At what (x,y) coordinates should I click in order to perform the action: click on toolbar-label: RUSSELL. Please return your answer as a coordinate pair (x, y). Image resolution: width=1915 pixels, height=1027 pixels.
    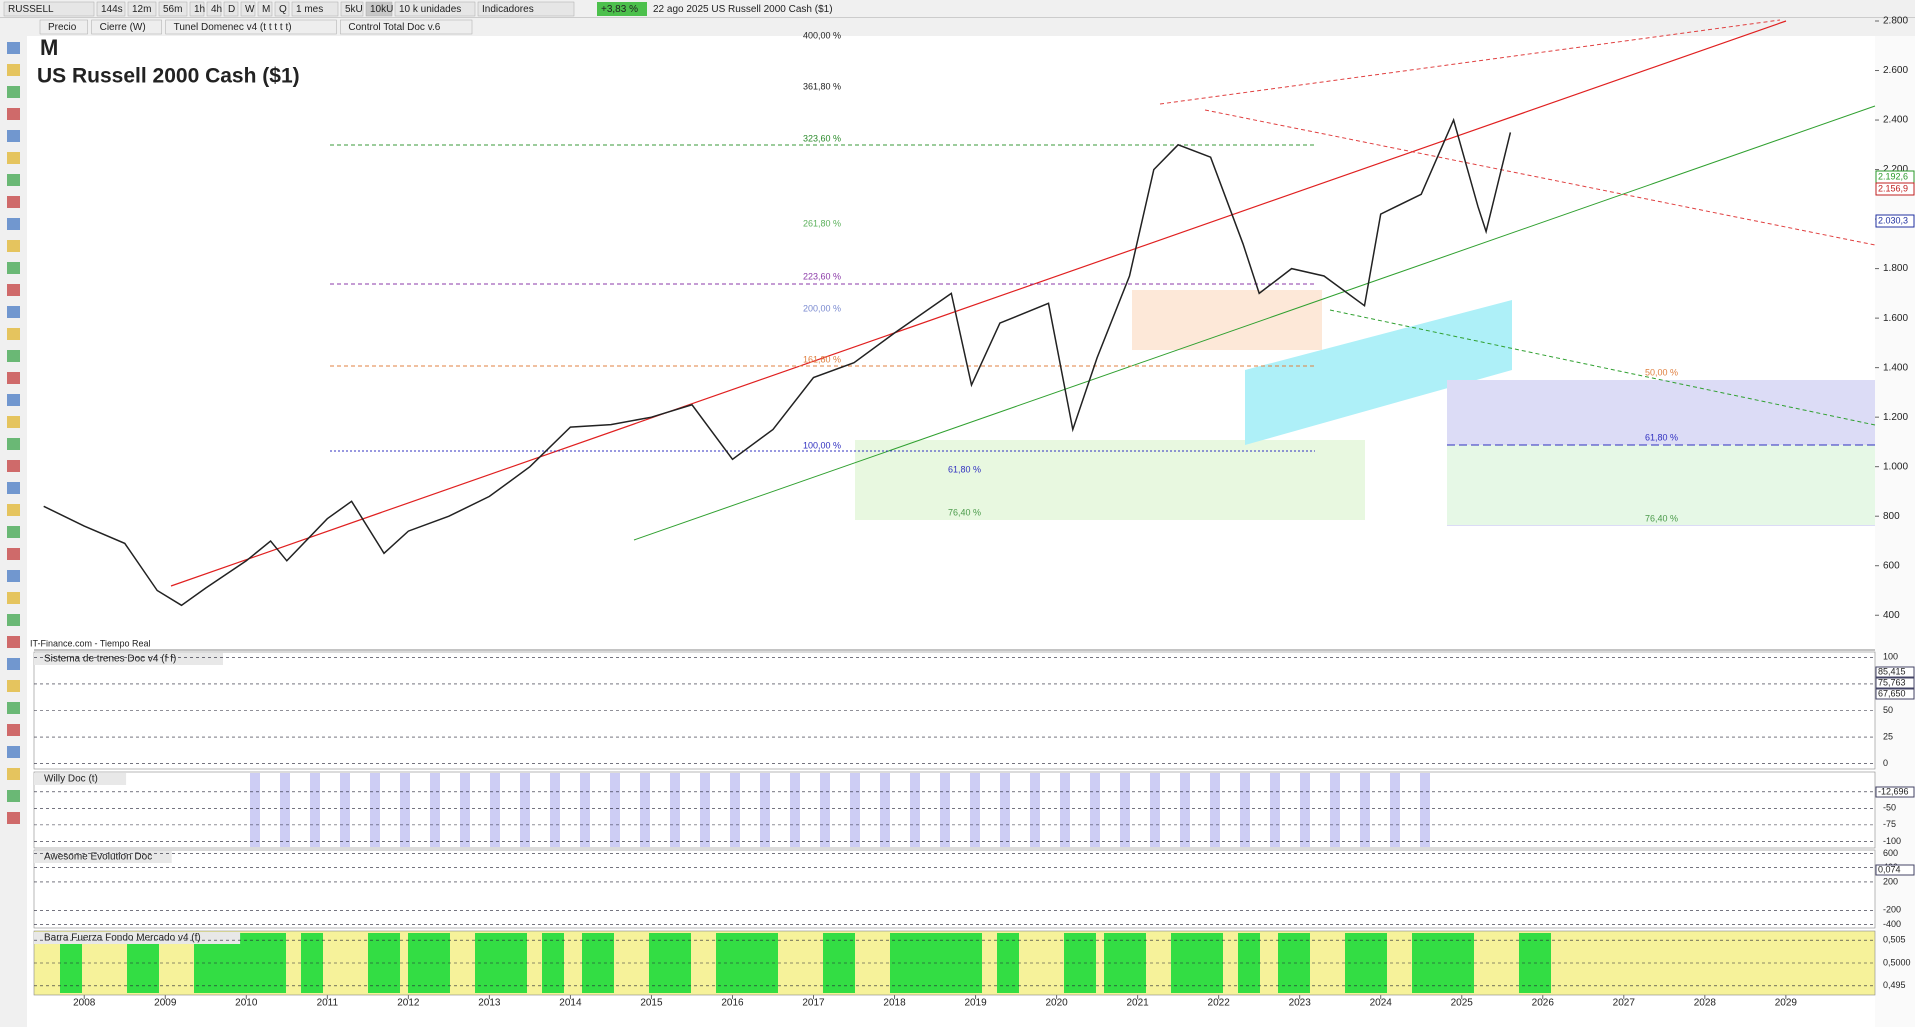
    Looking at the image, I should click on (31, 9).